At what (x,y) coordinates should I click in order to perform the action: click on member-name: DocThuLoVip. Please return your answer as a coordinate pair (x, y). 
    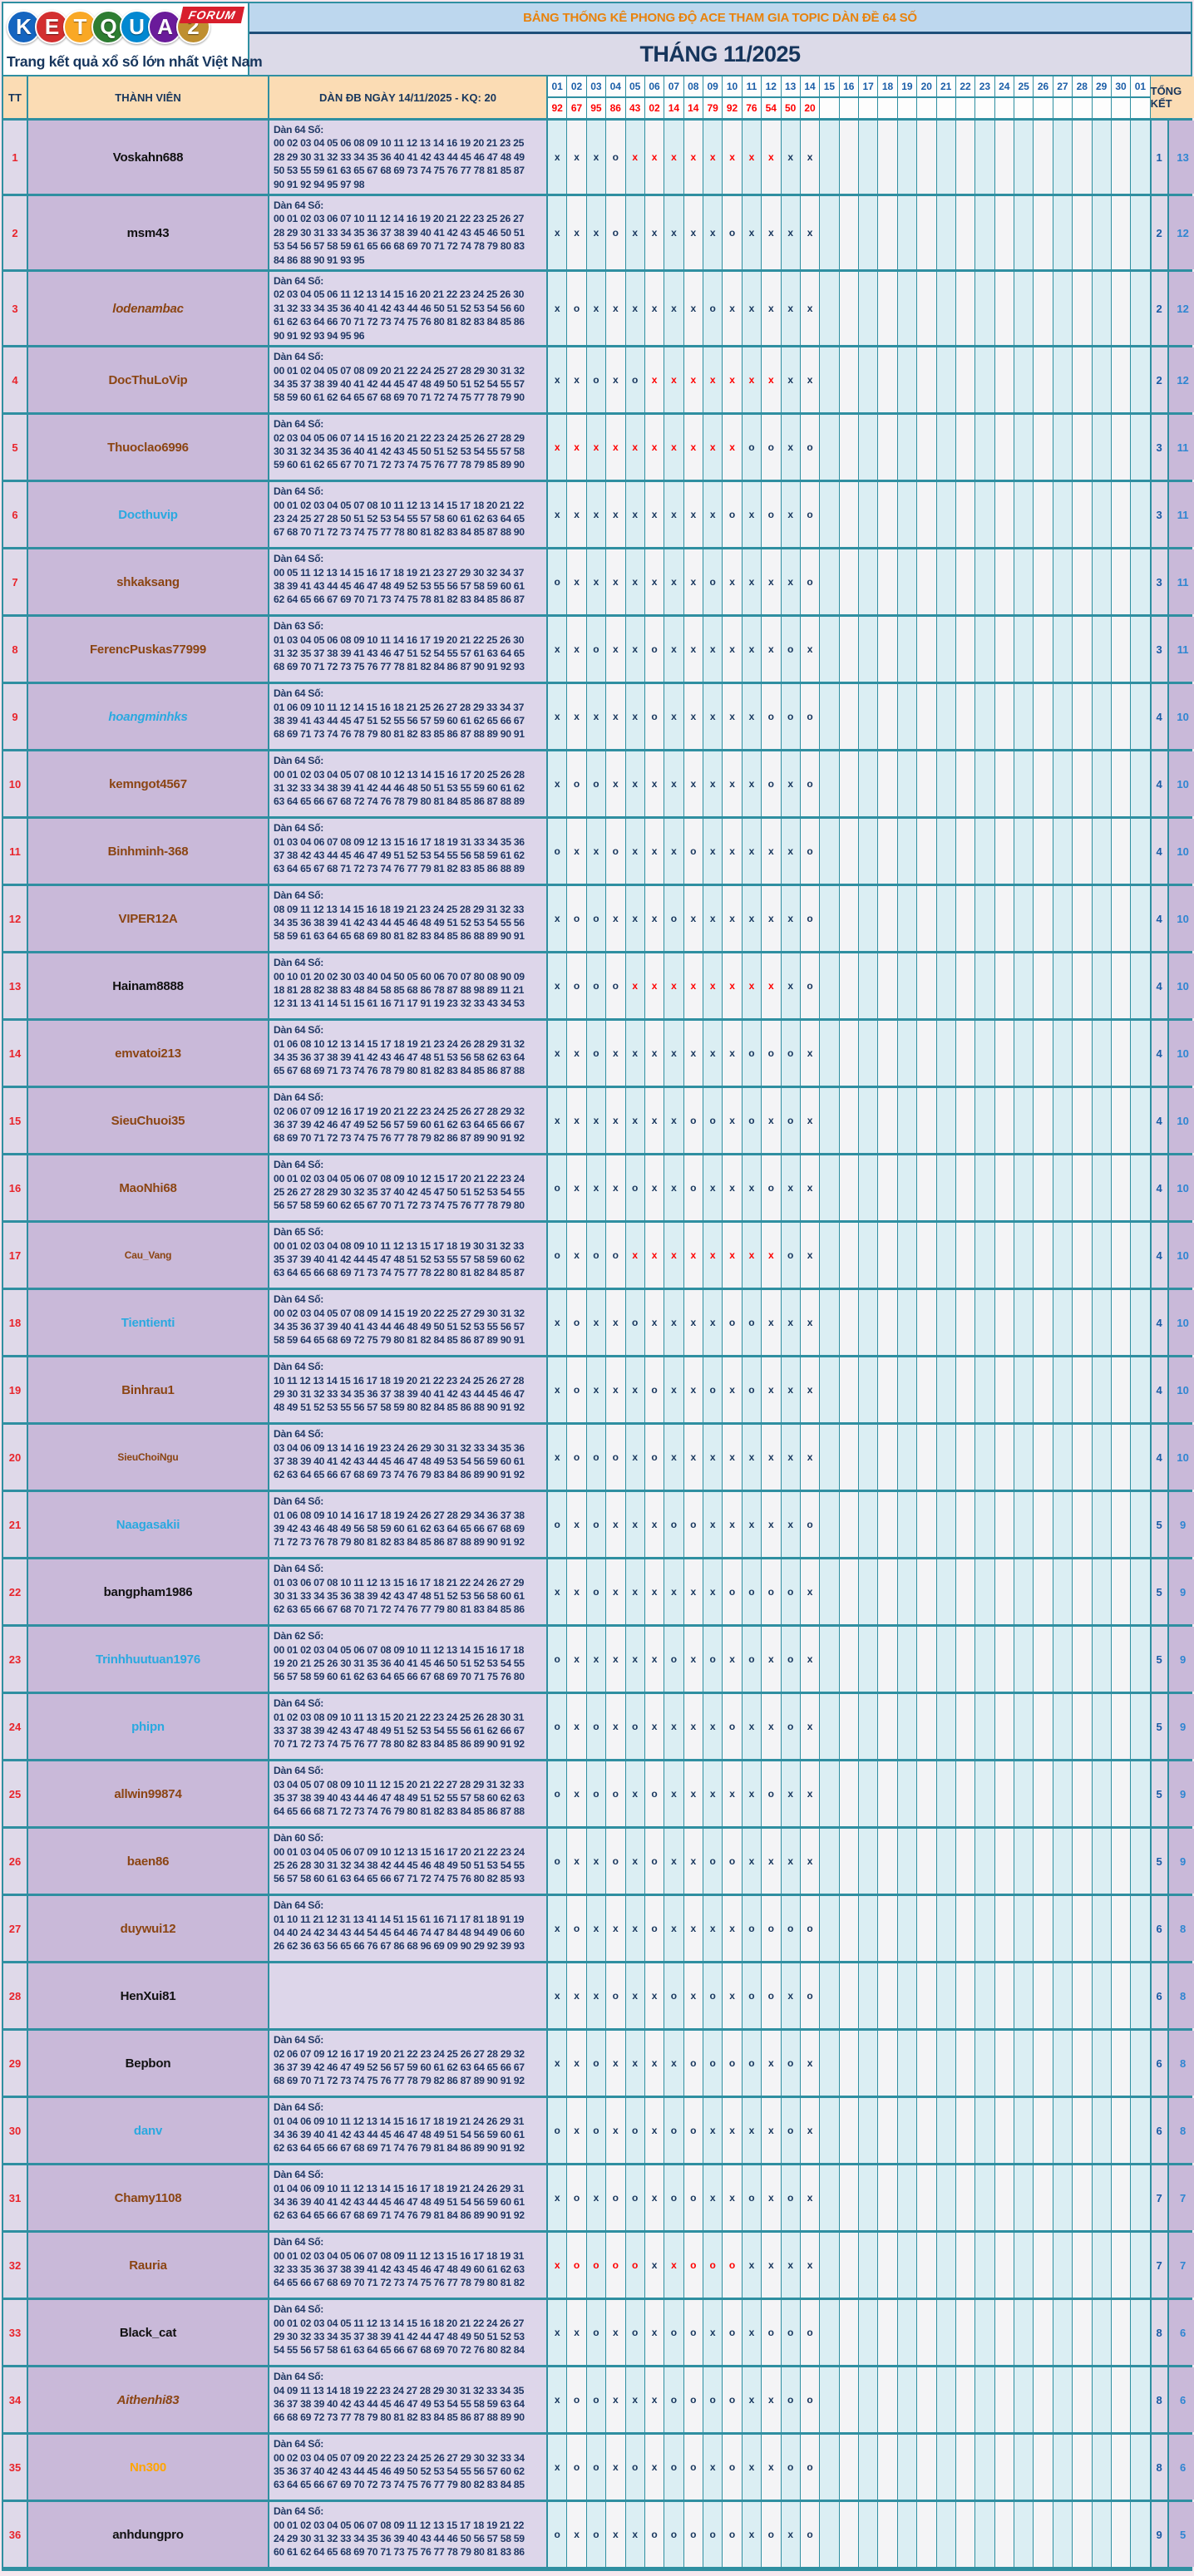
    Looking at the image, I should click on (148, 380).